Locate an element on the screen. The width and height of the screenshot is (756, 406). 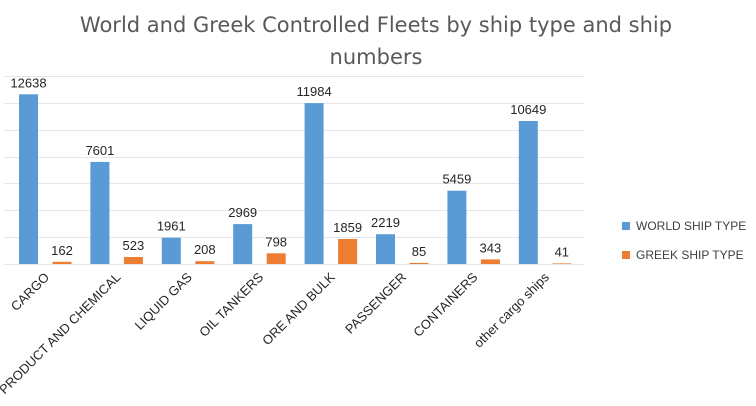
legend: WORLD SHIP TYPE GREEK SHIP TYPE is located at coordinates (684, 240).